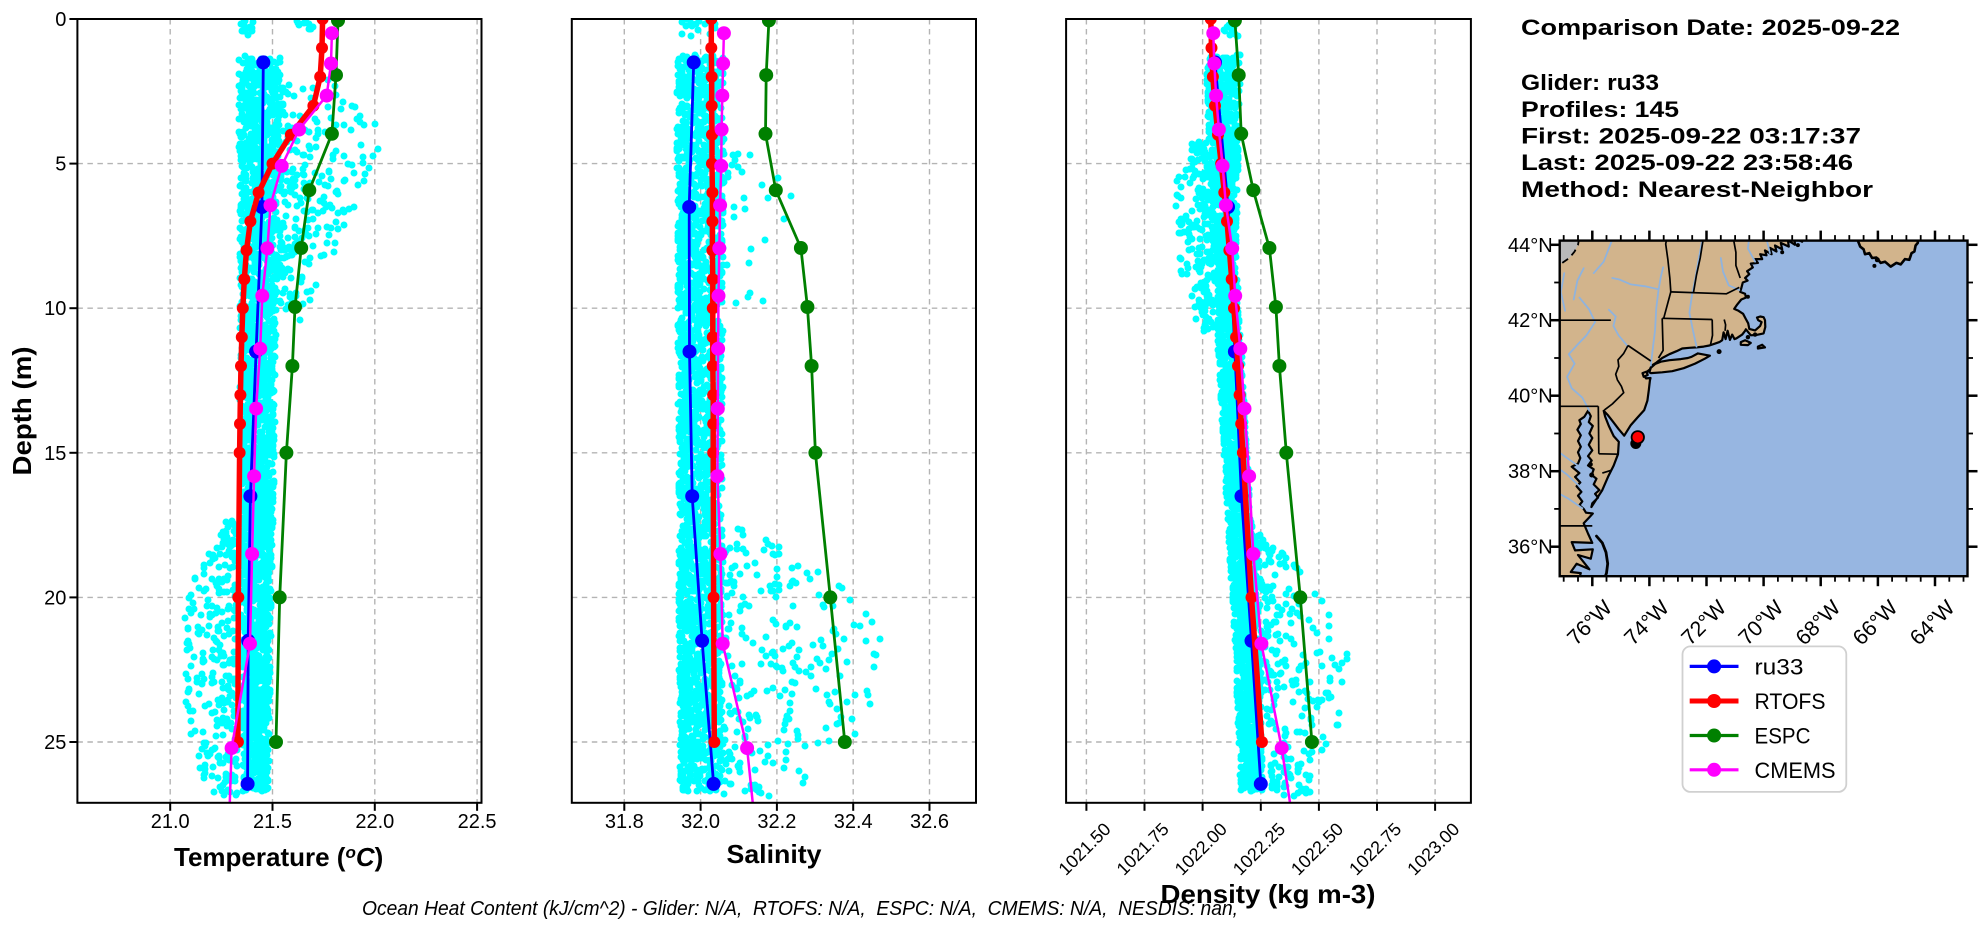 The image size is (1978, 934). What do you see at coordinates (55, 743) in the screenshot?
I see `svg-text: 25` at bounding box center [55, 743].